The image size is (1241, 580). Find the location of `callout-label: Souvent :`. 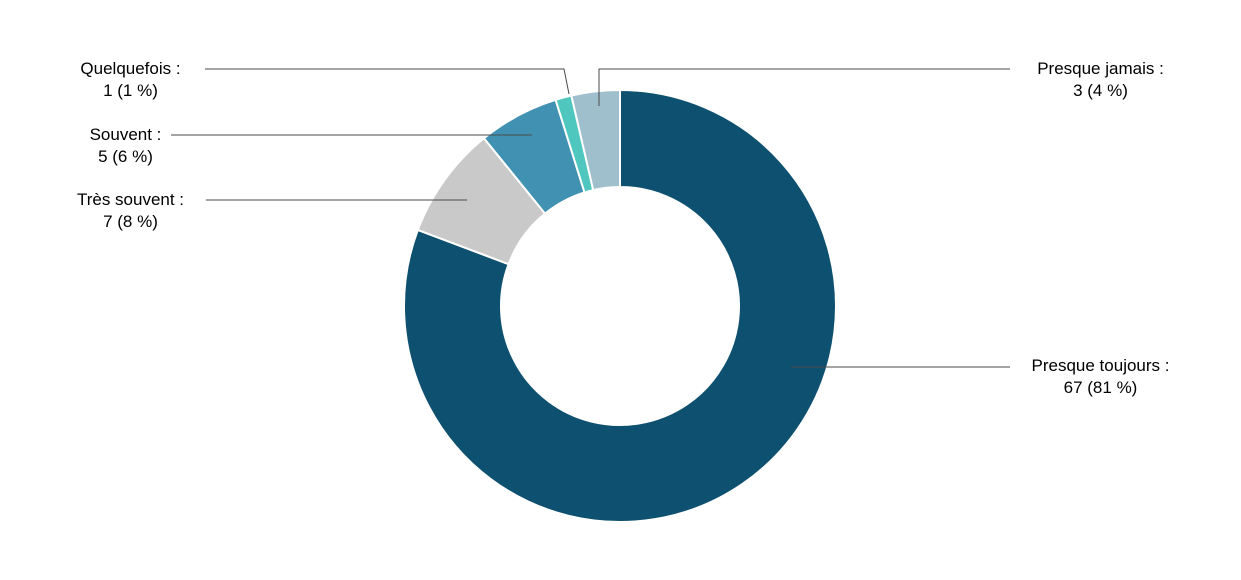

callout-label: Souvent : is located at coordinates (125, 134).